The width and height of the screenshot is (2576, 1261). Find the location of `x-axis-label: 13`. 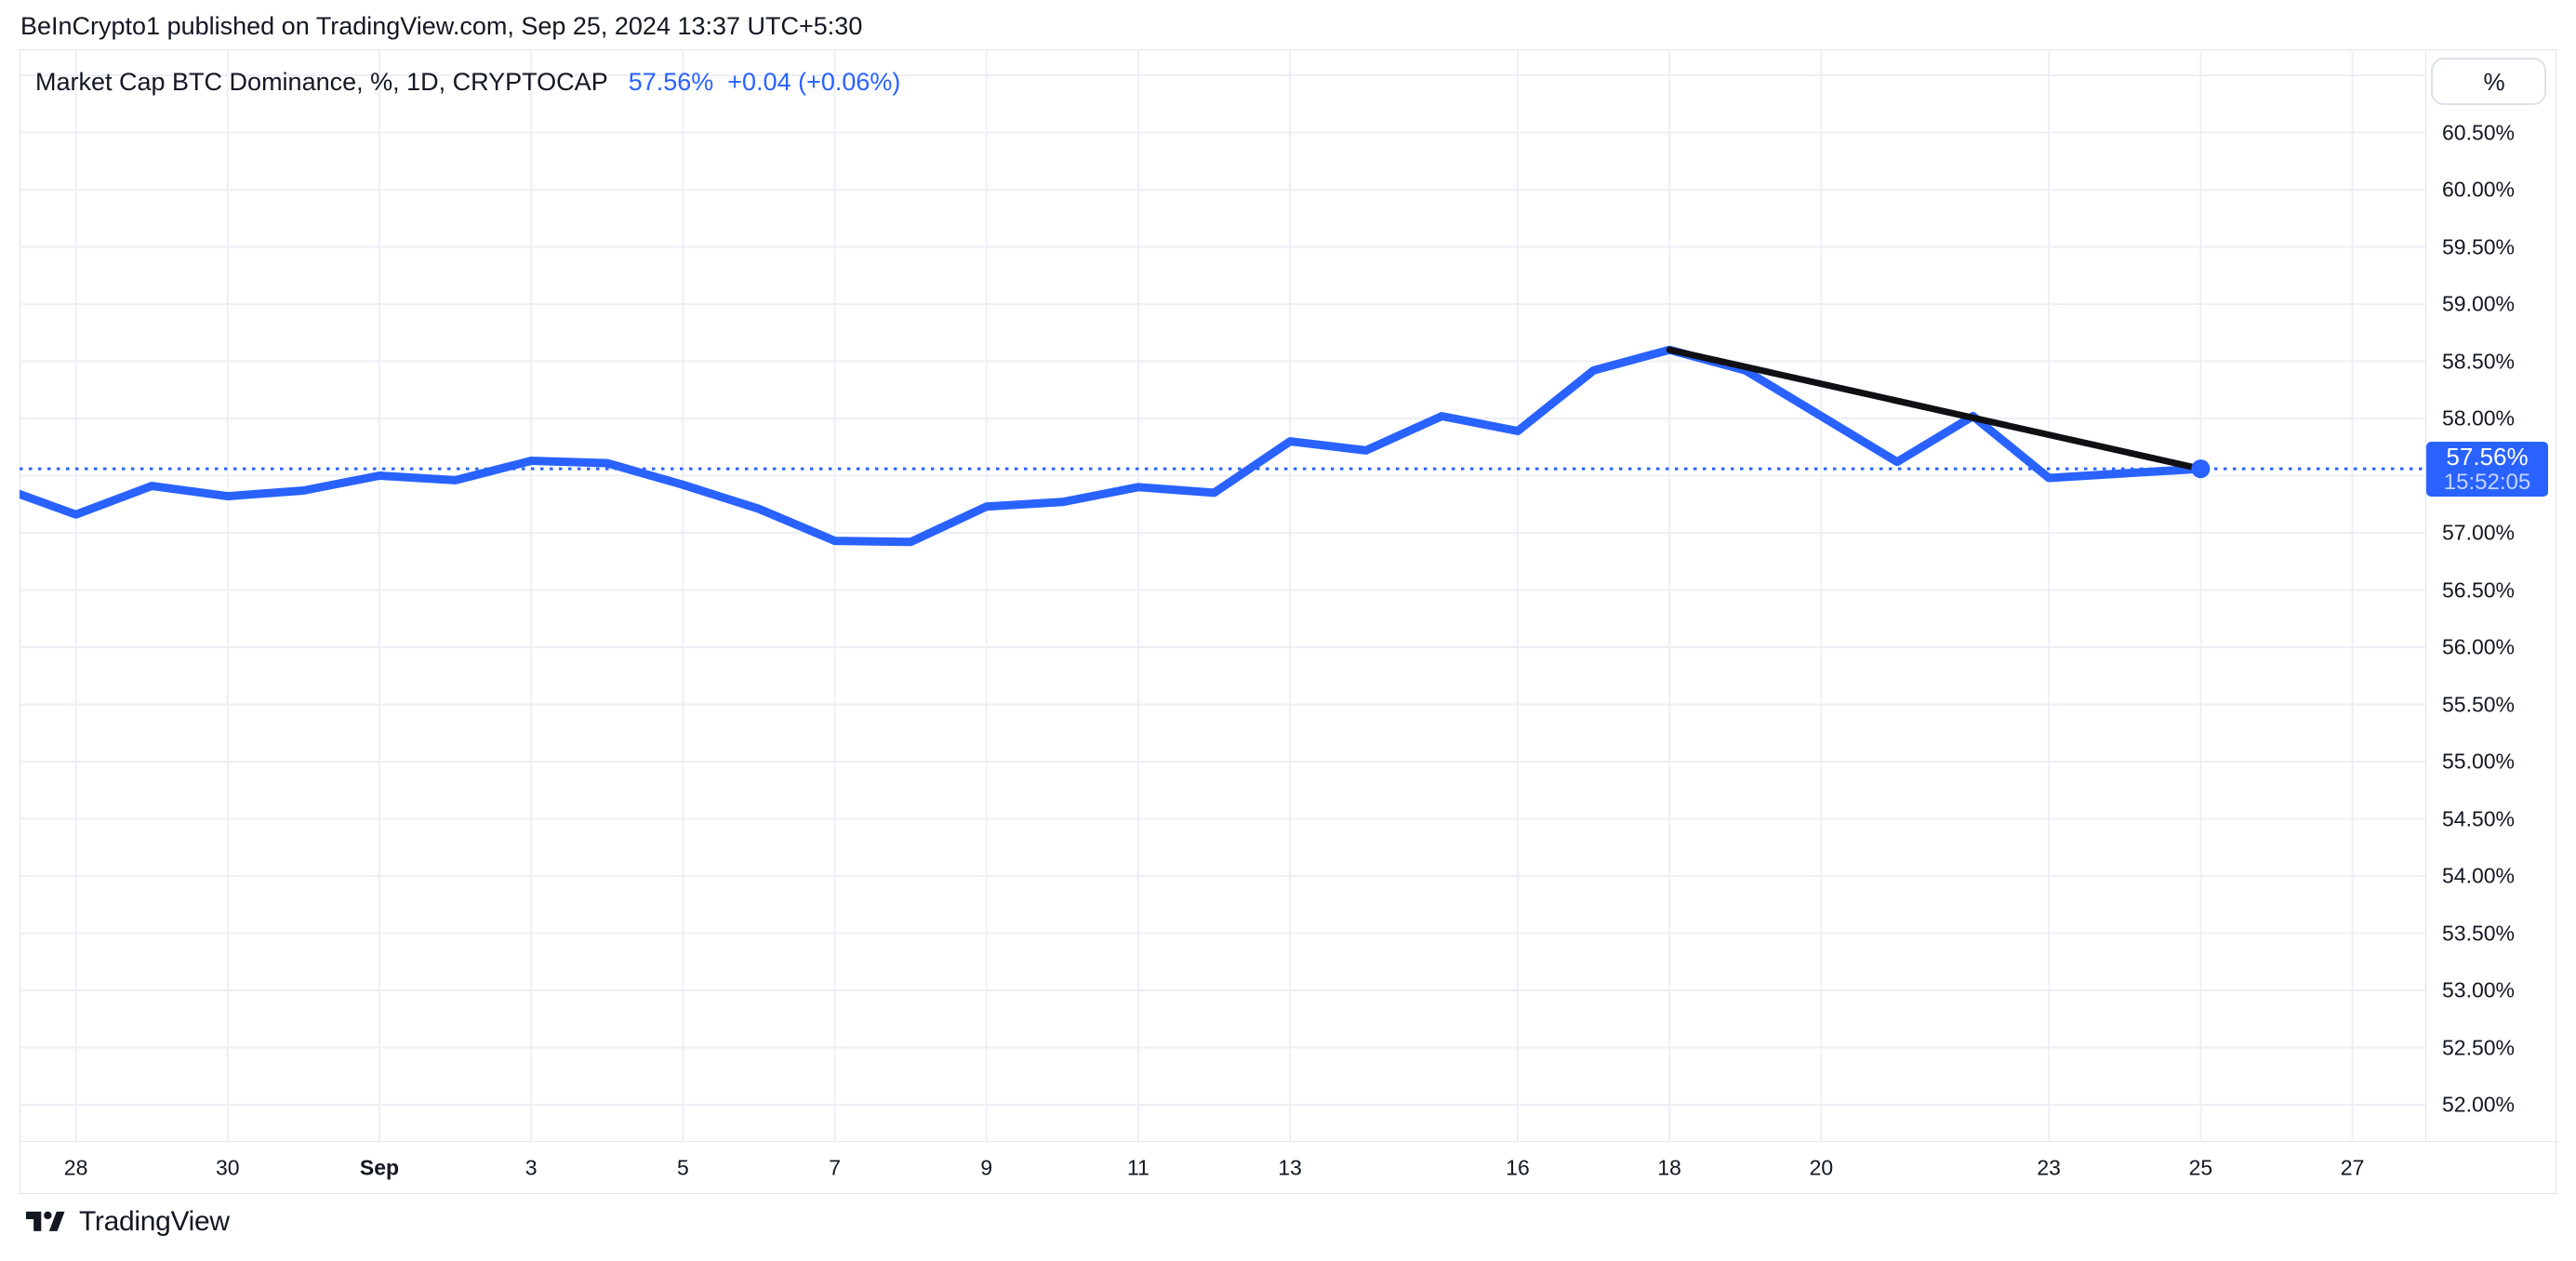

x-axis-label: 13 is located at coordinates (1290, 1167).